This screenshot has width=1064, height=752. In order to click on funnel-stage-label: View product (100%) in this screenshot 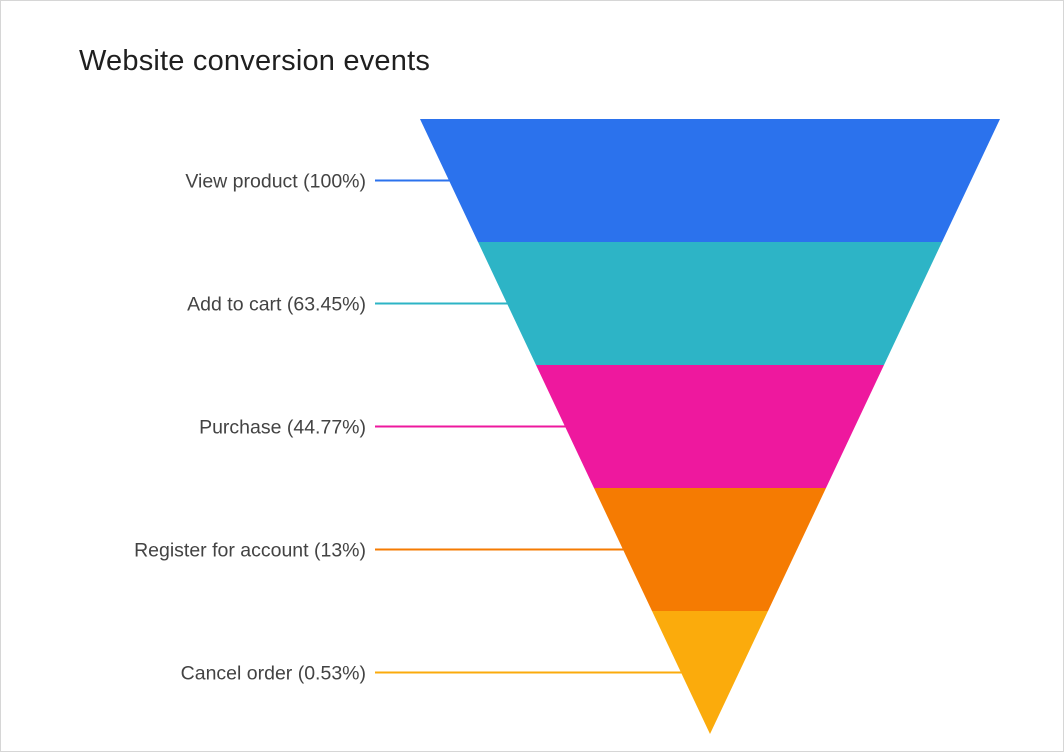, I will do `click(275, 182)`.